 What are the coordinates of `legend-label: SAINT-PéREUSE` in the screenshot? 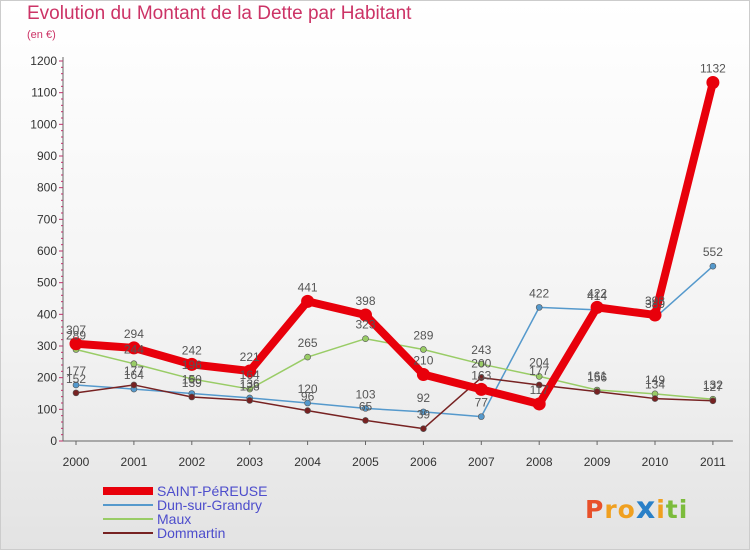 It's located at (212, 491).